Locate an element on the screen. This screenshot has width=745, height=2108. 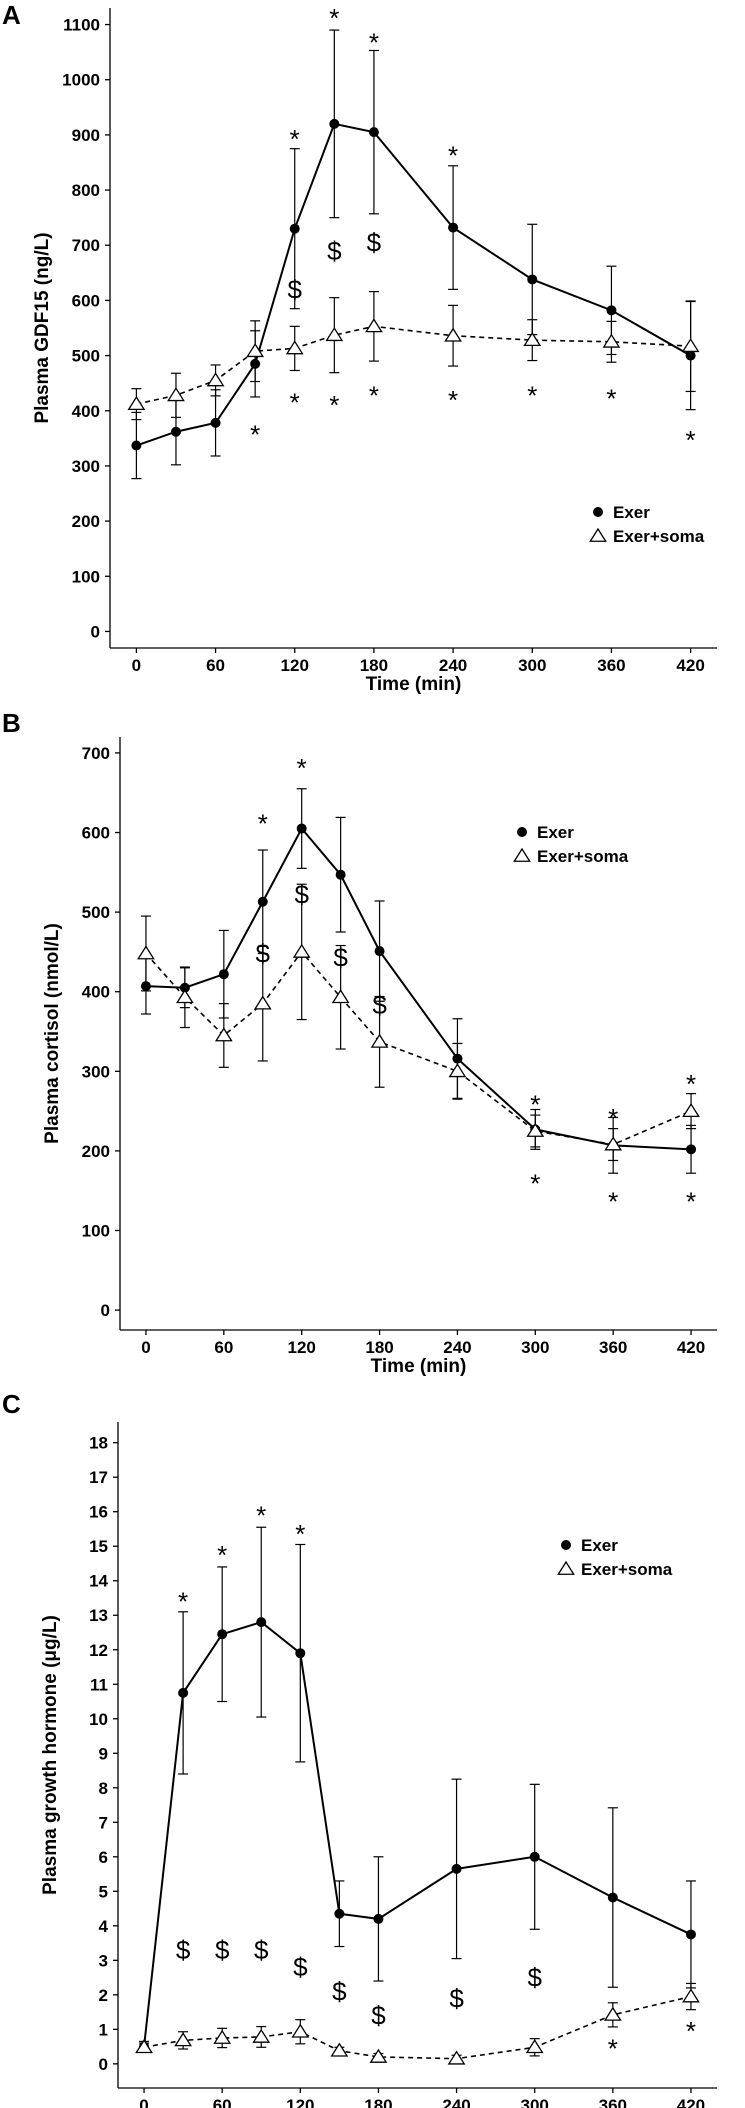
series-line-exer is located at coordinates (417, 1834).